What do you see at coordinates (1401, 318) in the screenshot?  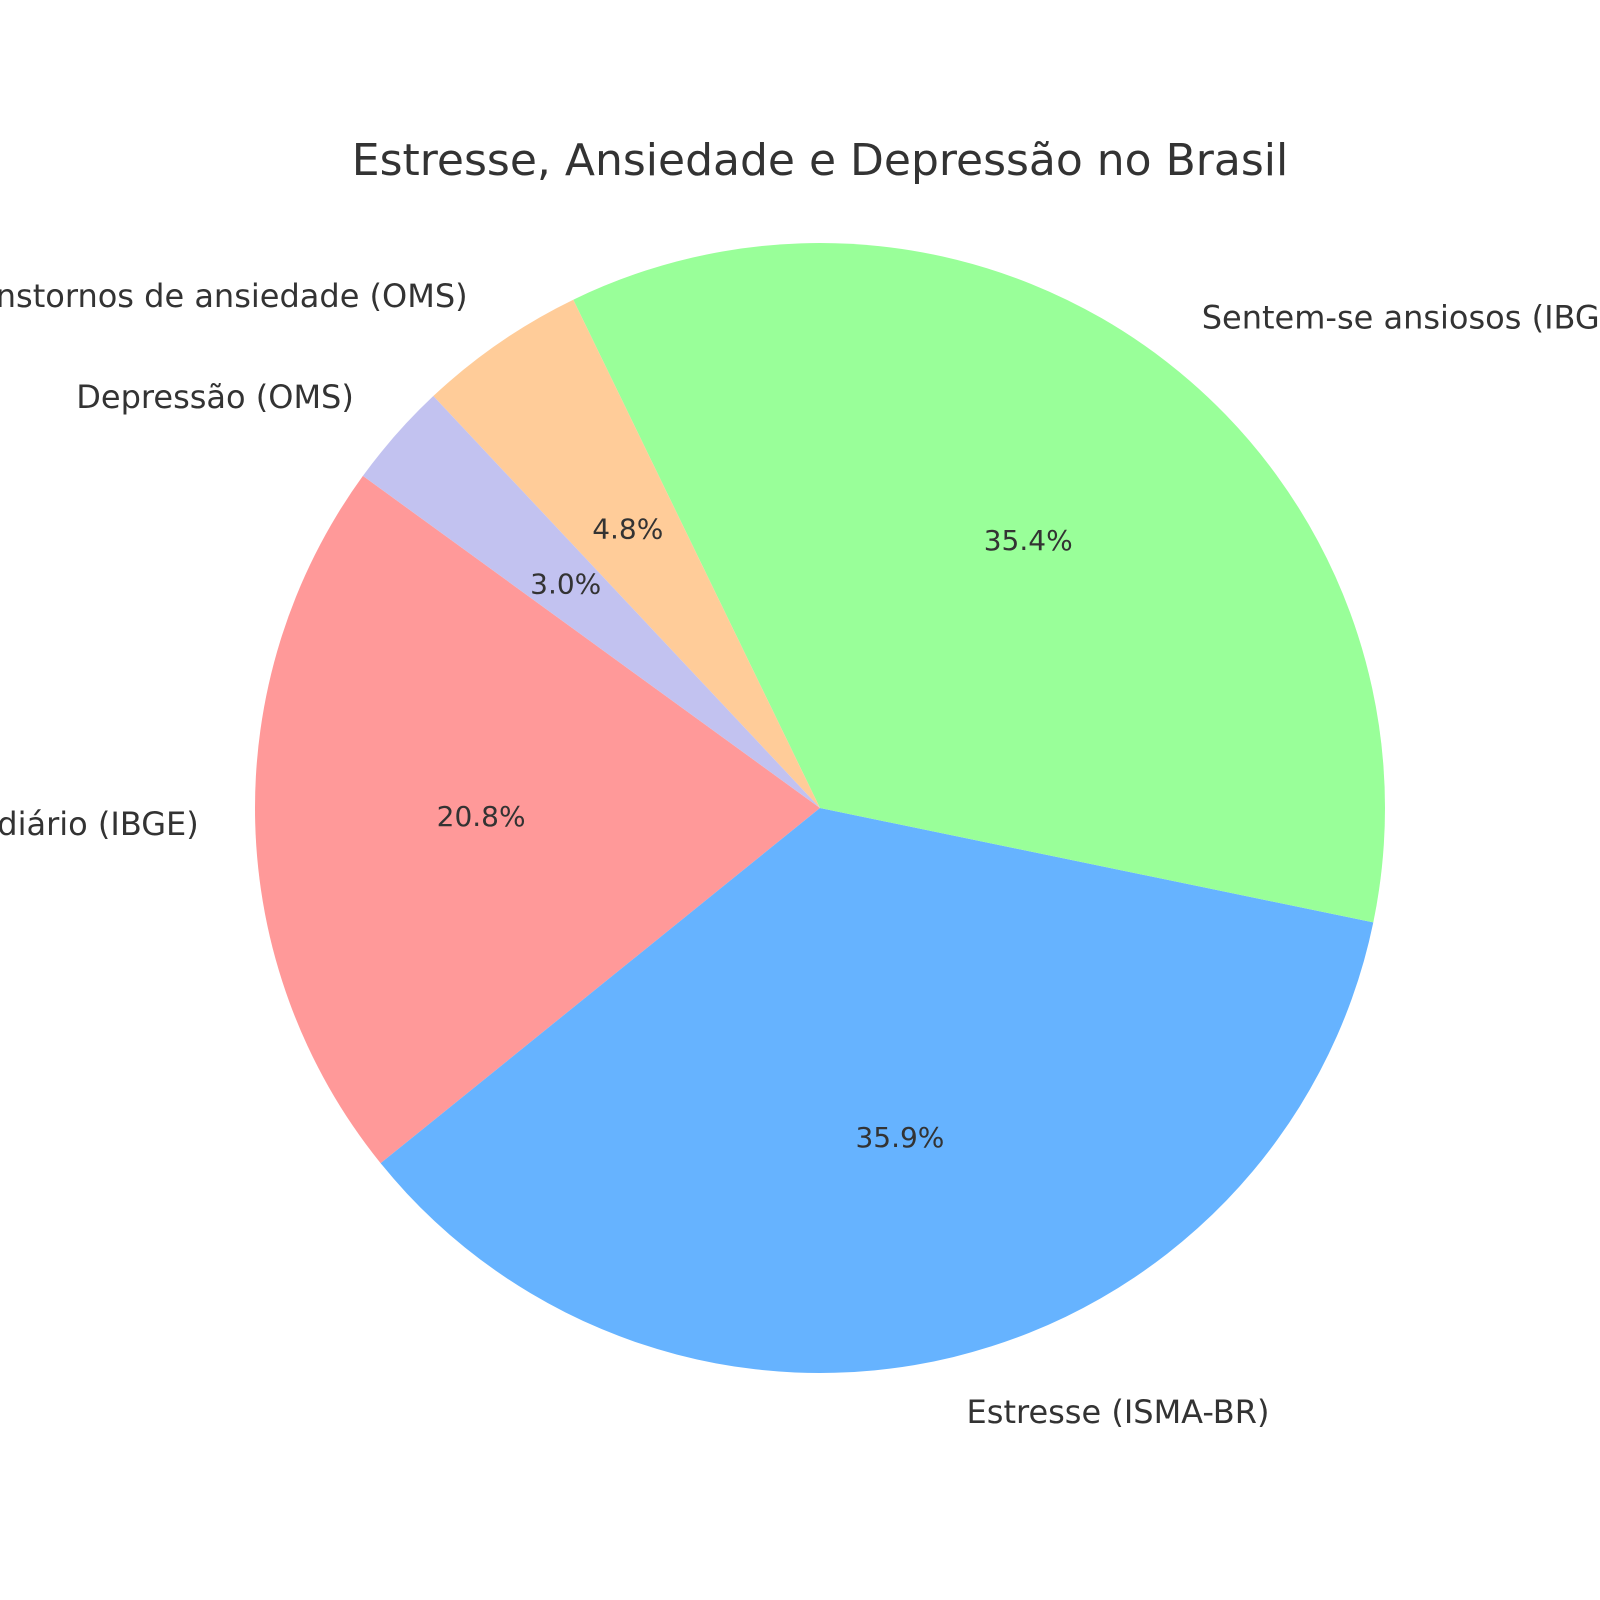 I see `slice-category-label: Sentem-se ansiosos (IBGE)` at bounding box center [1401, 318].